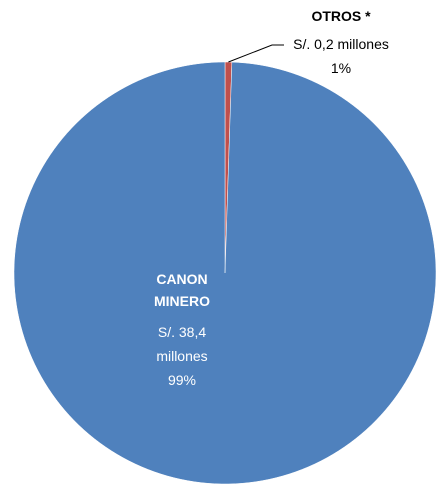 Image resolution: width=438 pixels, height=494 pixels. What do you see at coordinates (181, 279) in the screenshot?
I see `canon-name-label-line1: CANON` at bounding box center [181, 279].